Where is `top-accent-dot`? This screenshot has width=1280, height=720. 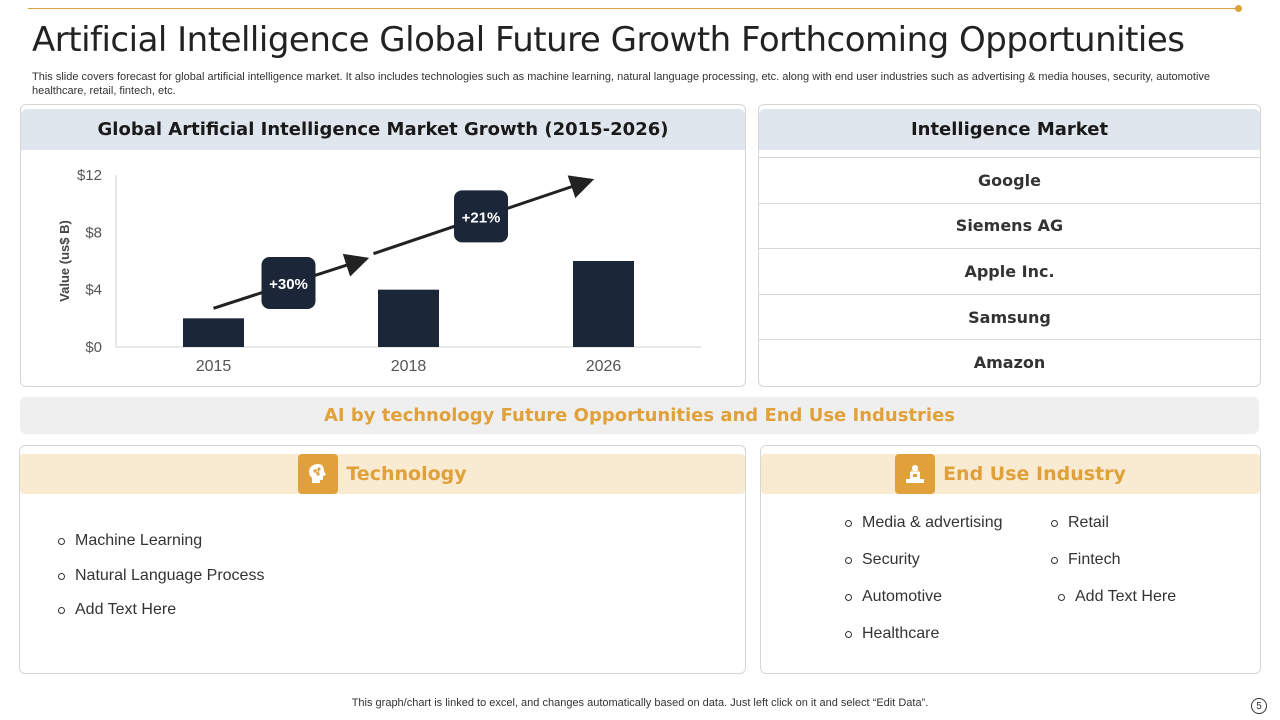
top-accent-dot is located at coordinates (1238, 8).